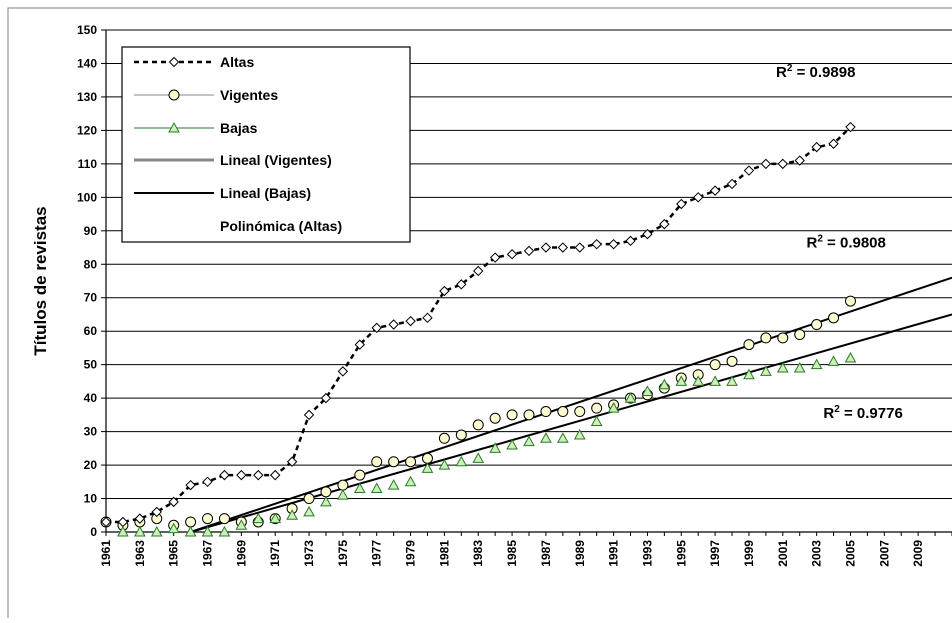 The height and width of the screenshot is (623, 952). What do you see at coordinates (276, 160) in the screenshot?
I see `legend-label: Lineal (Vigentes)` at bounding box center [276, 160].